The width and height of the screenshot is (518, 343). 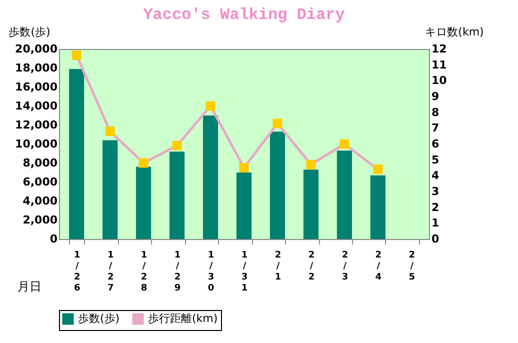 What do you see at coordinates (436, 191) in the screenshot?
I see `y2-tick-label: 3` at bounding box center [436, 191].